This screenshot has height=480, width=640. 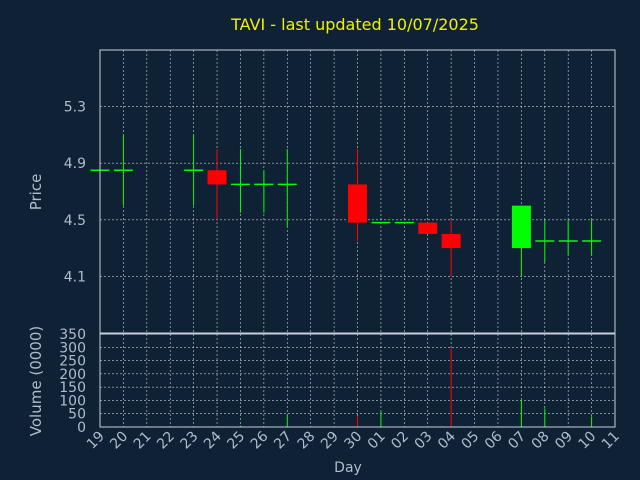 I want to click on volume-axis-label: Volume (0000), so click(x=36, y=381).